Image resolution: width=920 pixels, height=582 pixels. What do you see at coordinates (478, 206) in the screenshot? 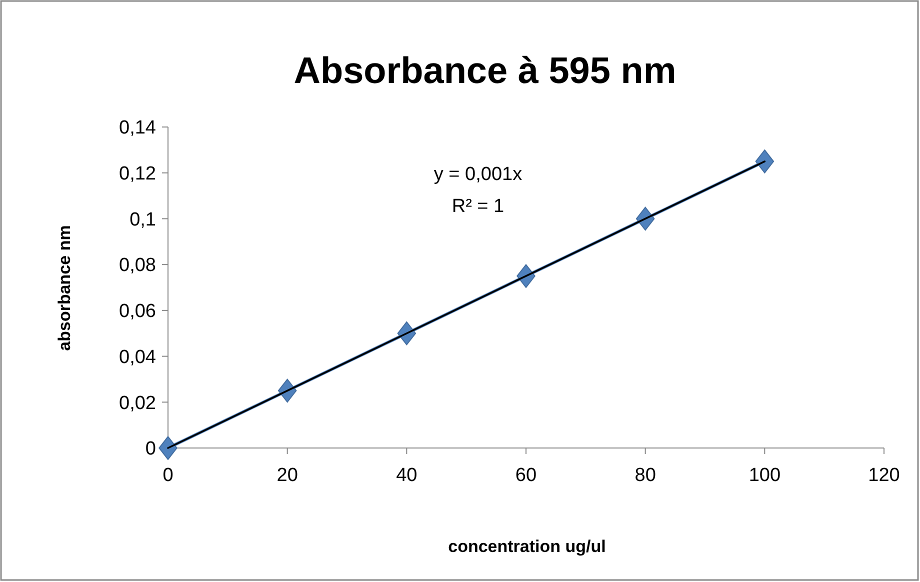
I see `annotation: R² = 1` at bounding box center [478, 206].